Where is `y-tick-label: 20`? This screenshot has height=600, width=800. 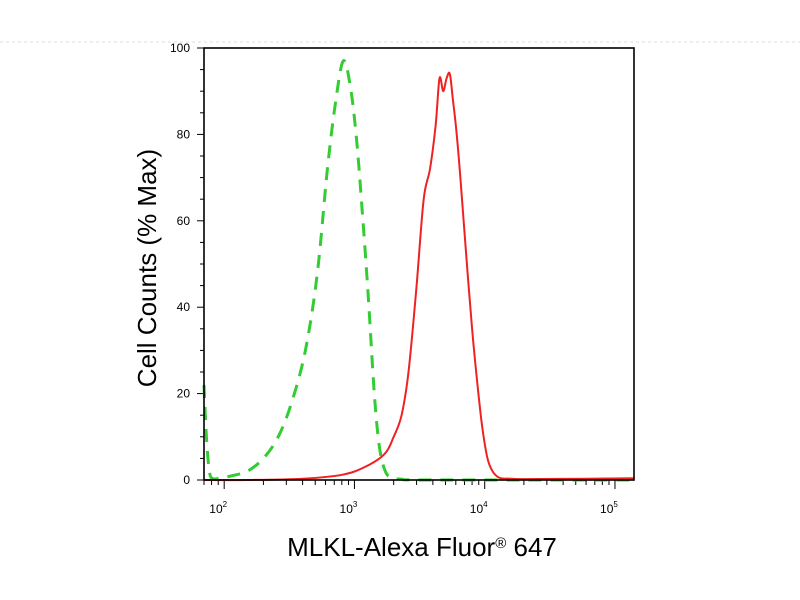 y-tick-label: 20 is located at coordinates (184, 394).